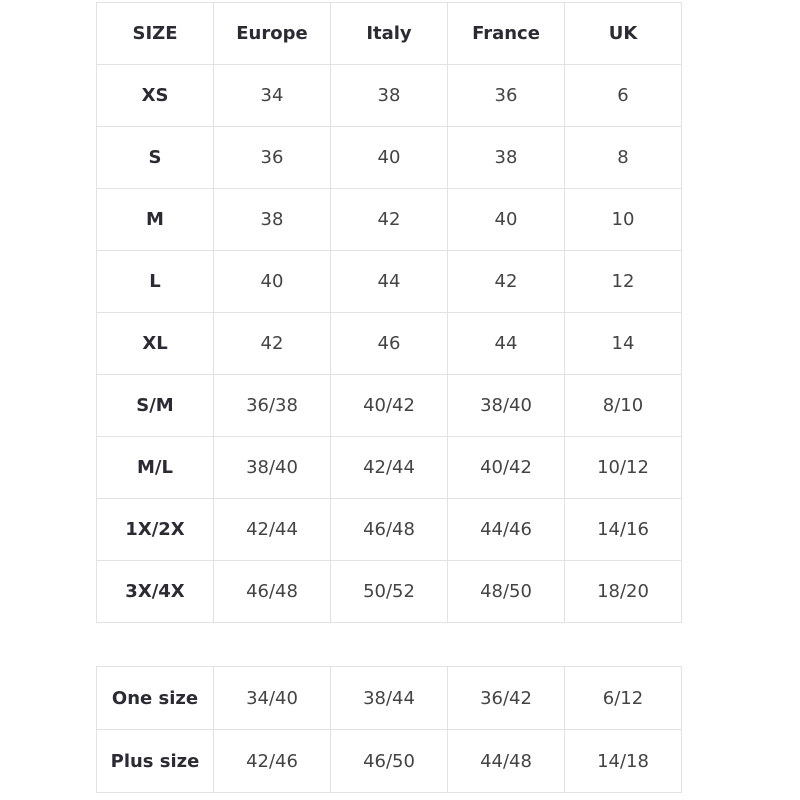  I want to click on table-row: 1X/2X 42/44 46/48 44/46 14/16, so click(389, 529).